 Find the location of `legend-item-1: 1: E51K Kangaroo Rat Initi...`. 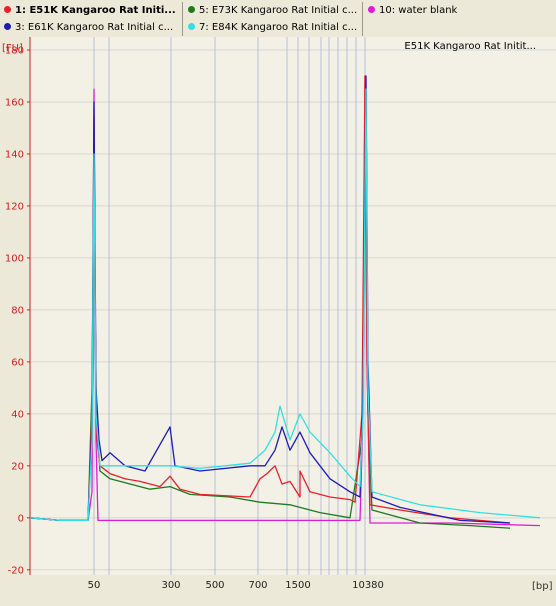

legend-item-1: 1: E51K Kangaroo Rat Initi... is located at coordinates (92, 10).